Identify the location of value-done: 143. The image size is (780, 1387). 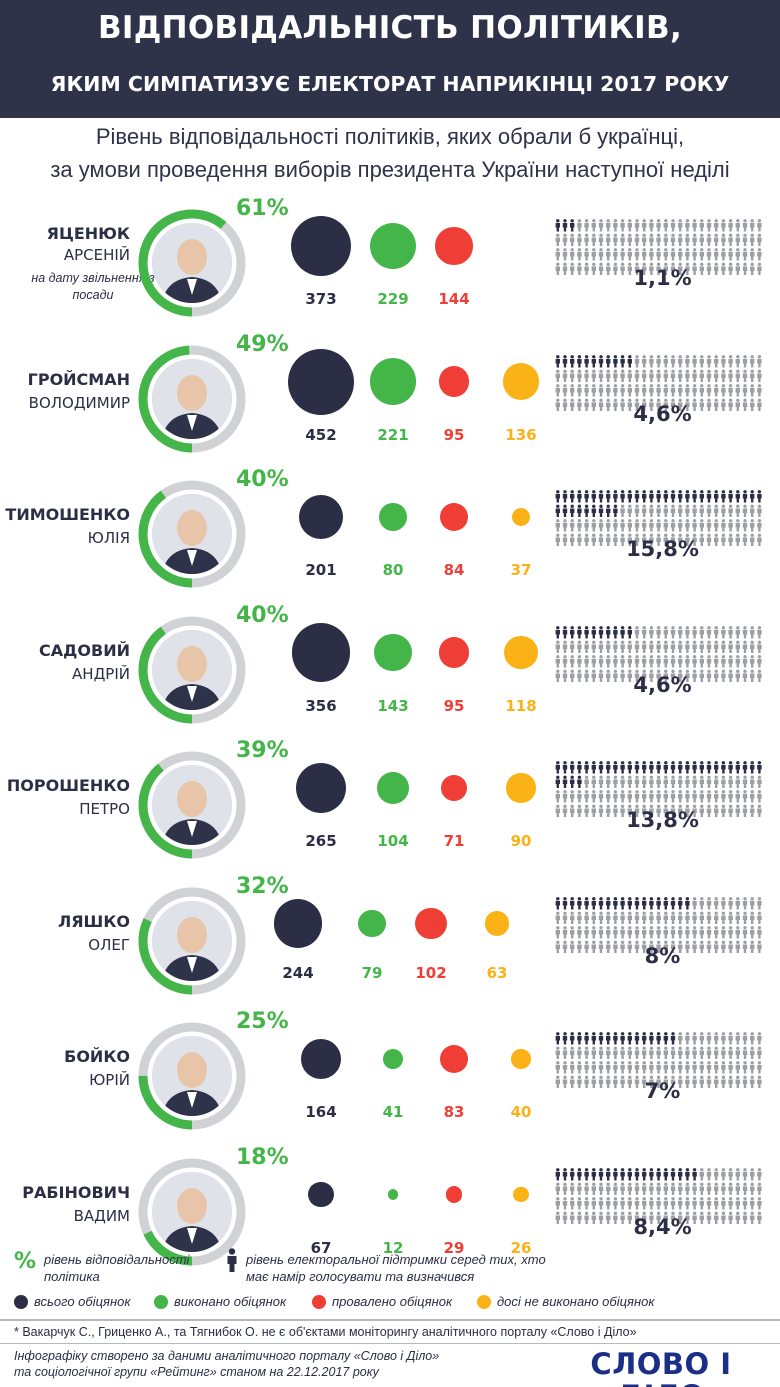
(393, 705).